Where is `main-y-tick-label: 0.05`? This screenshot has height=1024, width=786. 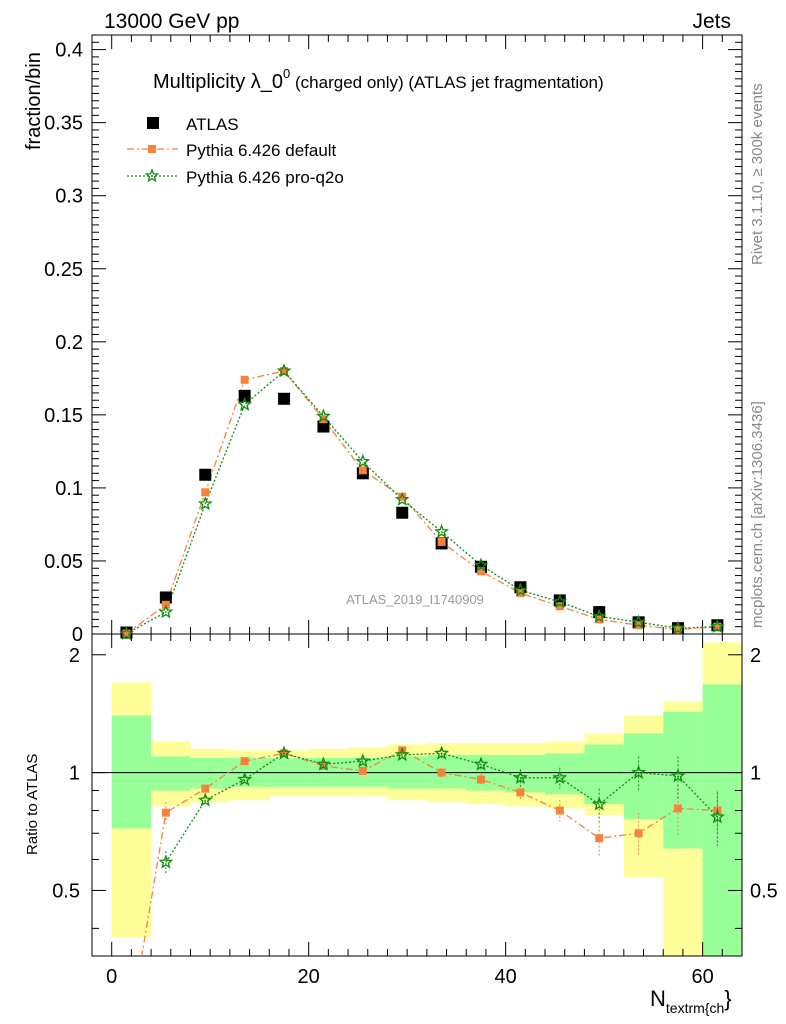 main-y-tick-label: 0.05 is located at coordinates (63, 562).